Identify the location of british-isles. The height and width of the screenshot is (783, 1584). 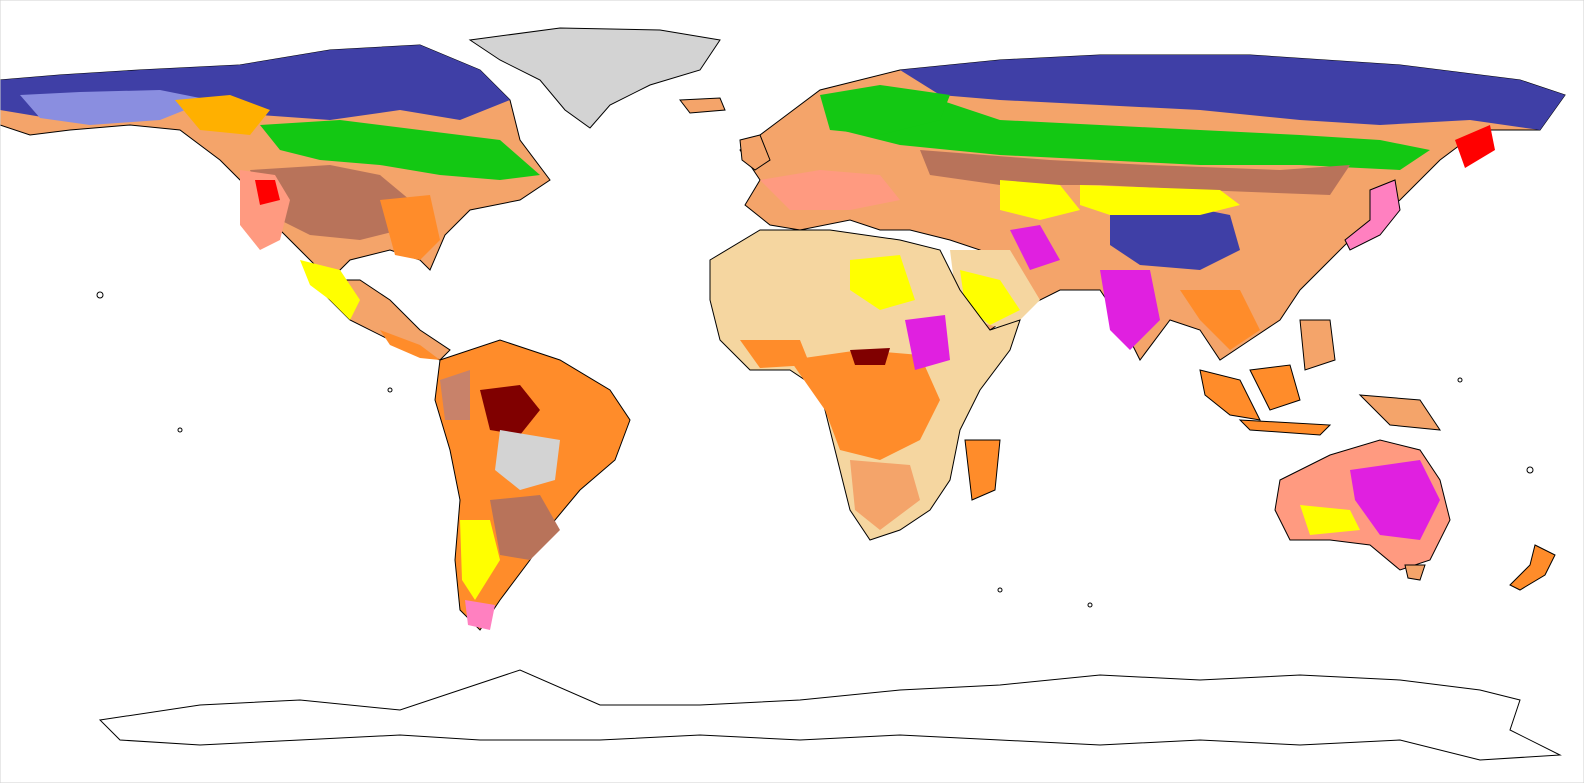
(755, 152).